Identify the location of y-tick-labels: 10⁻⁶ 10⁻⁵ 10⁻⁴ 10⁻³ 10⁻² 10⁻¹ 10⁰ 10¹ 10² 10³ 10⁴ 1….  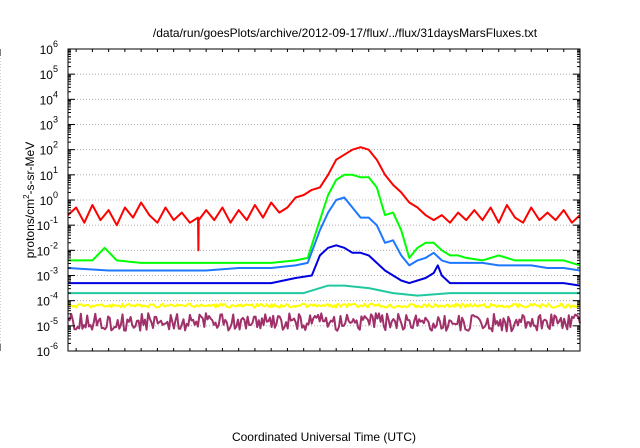
(47, 199).